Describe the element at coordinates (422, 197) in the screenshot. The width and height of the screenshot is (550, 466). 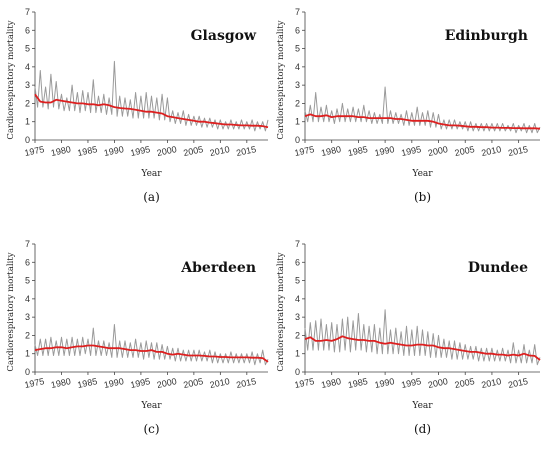
I see `panel-label: (b)` at that location.